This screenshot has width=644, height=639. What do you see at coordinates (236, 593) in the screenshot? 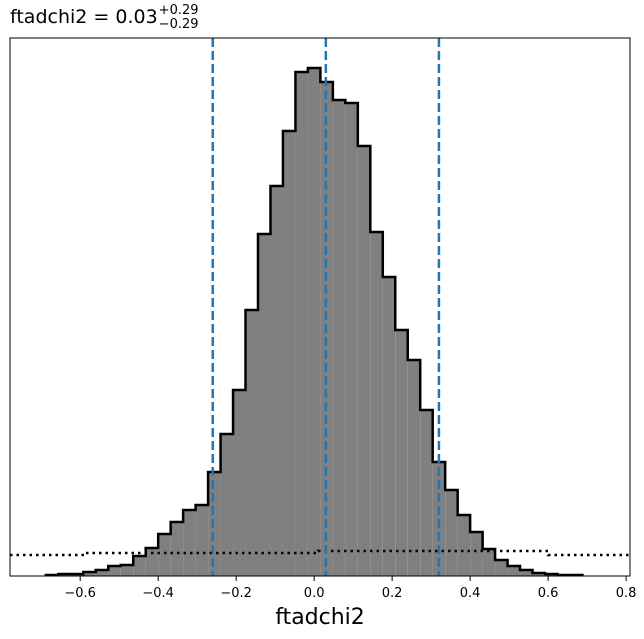
I see `x-tick-label: −0.2` at bounding box center [236, 593].